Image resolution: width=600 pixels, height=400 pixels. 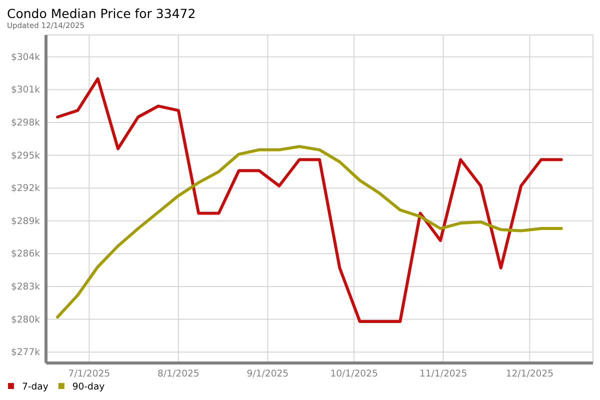 I want to click on x-tick-label: 7/1/2025, so click(x=89, y=374).